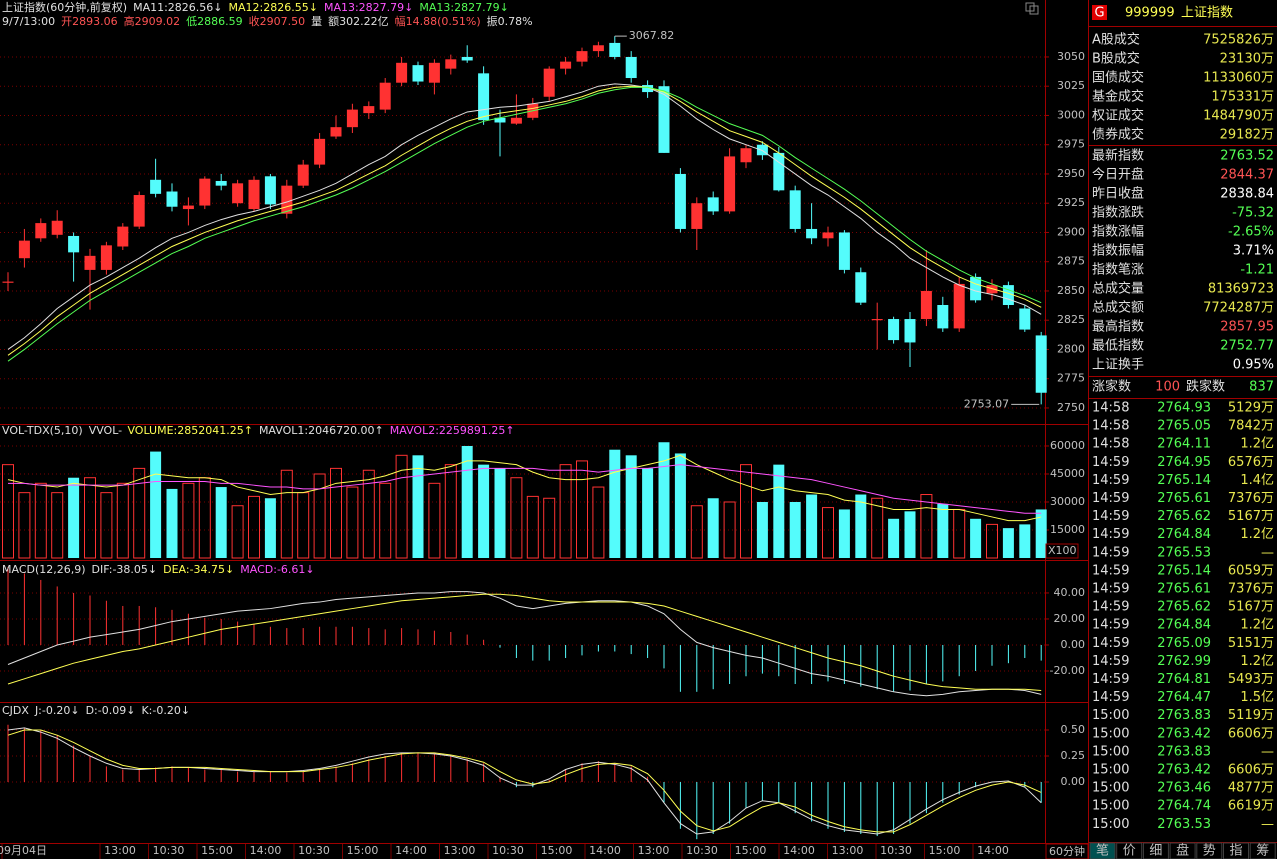  I want to click on breadth-down: 837, so click(1261, 387).